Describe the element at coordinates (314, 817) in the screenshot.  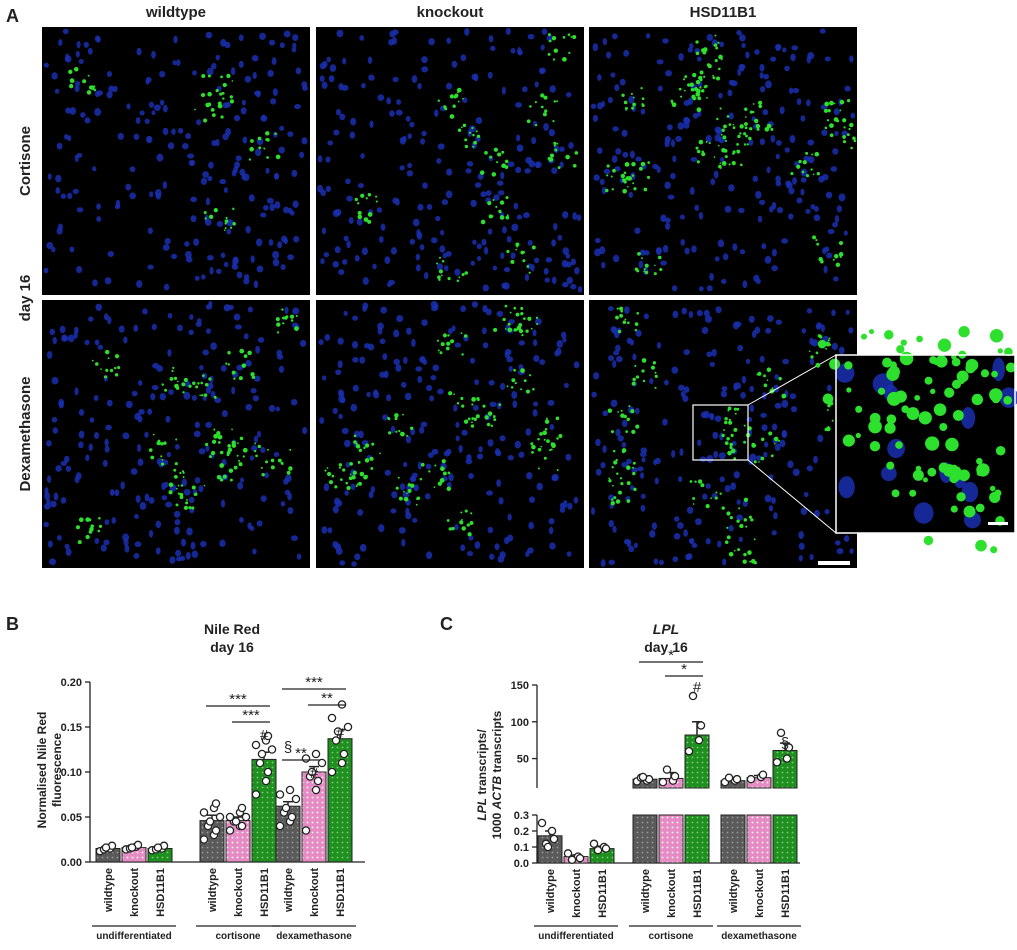
I see `bar` at that location.